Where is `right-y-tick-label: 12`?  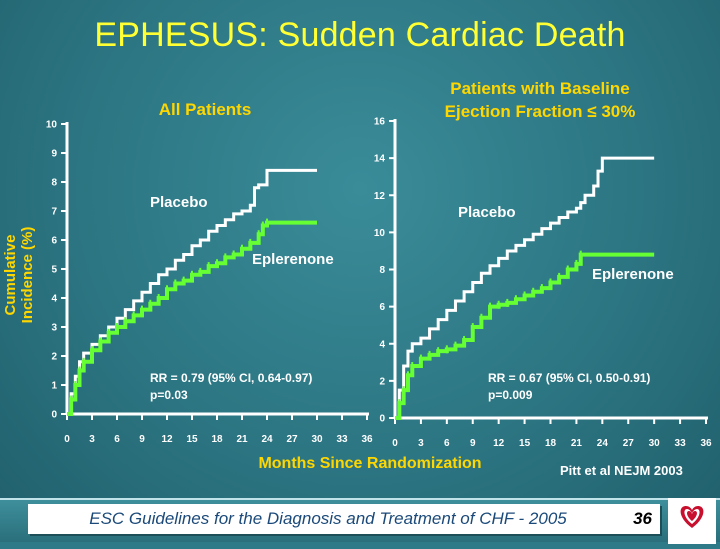
right-y-tick-label: 12 is located at coordinates (380, 196).